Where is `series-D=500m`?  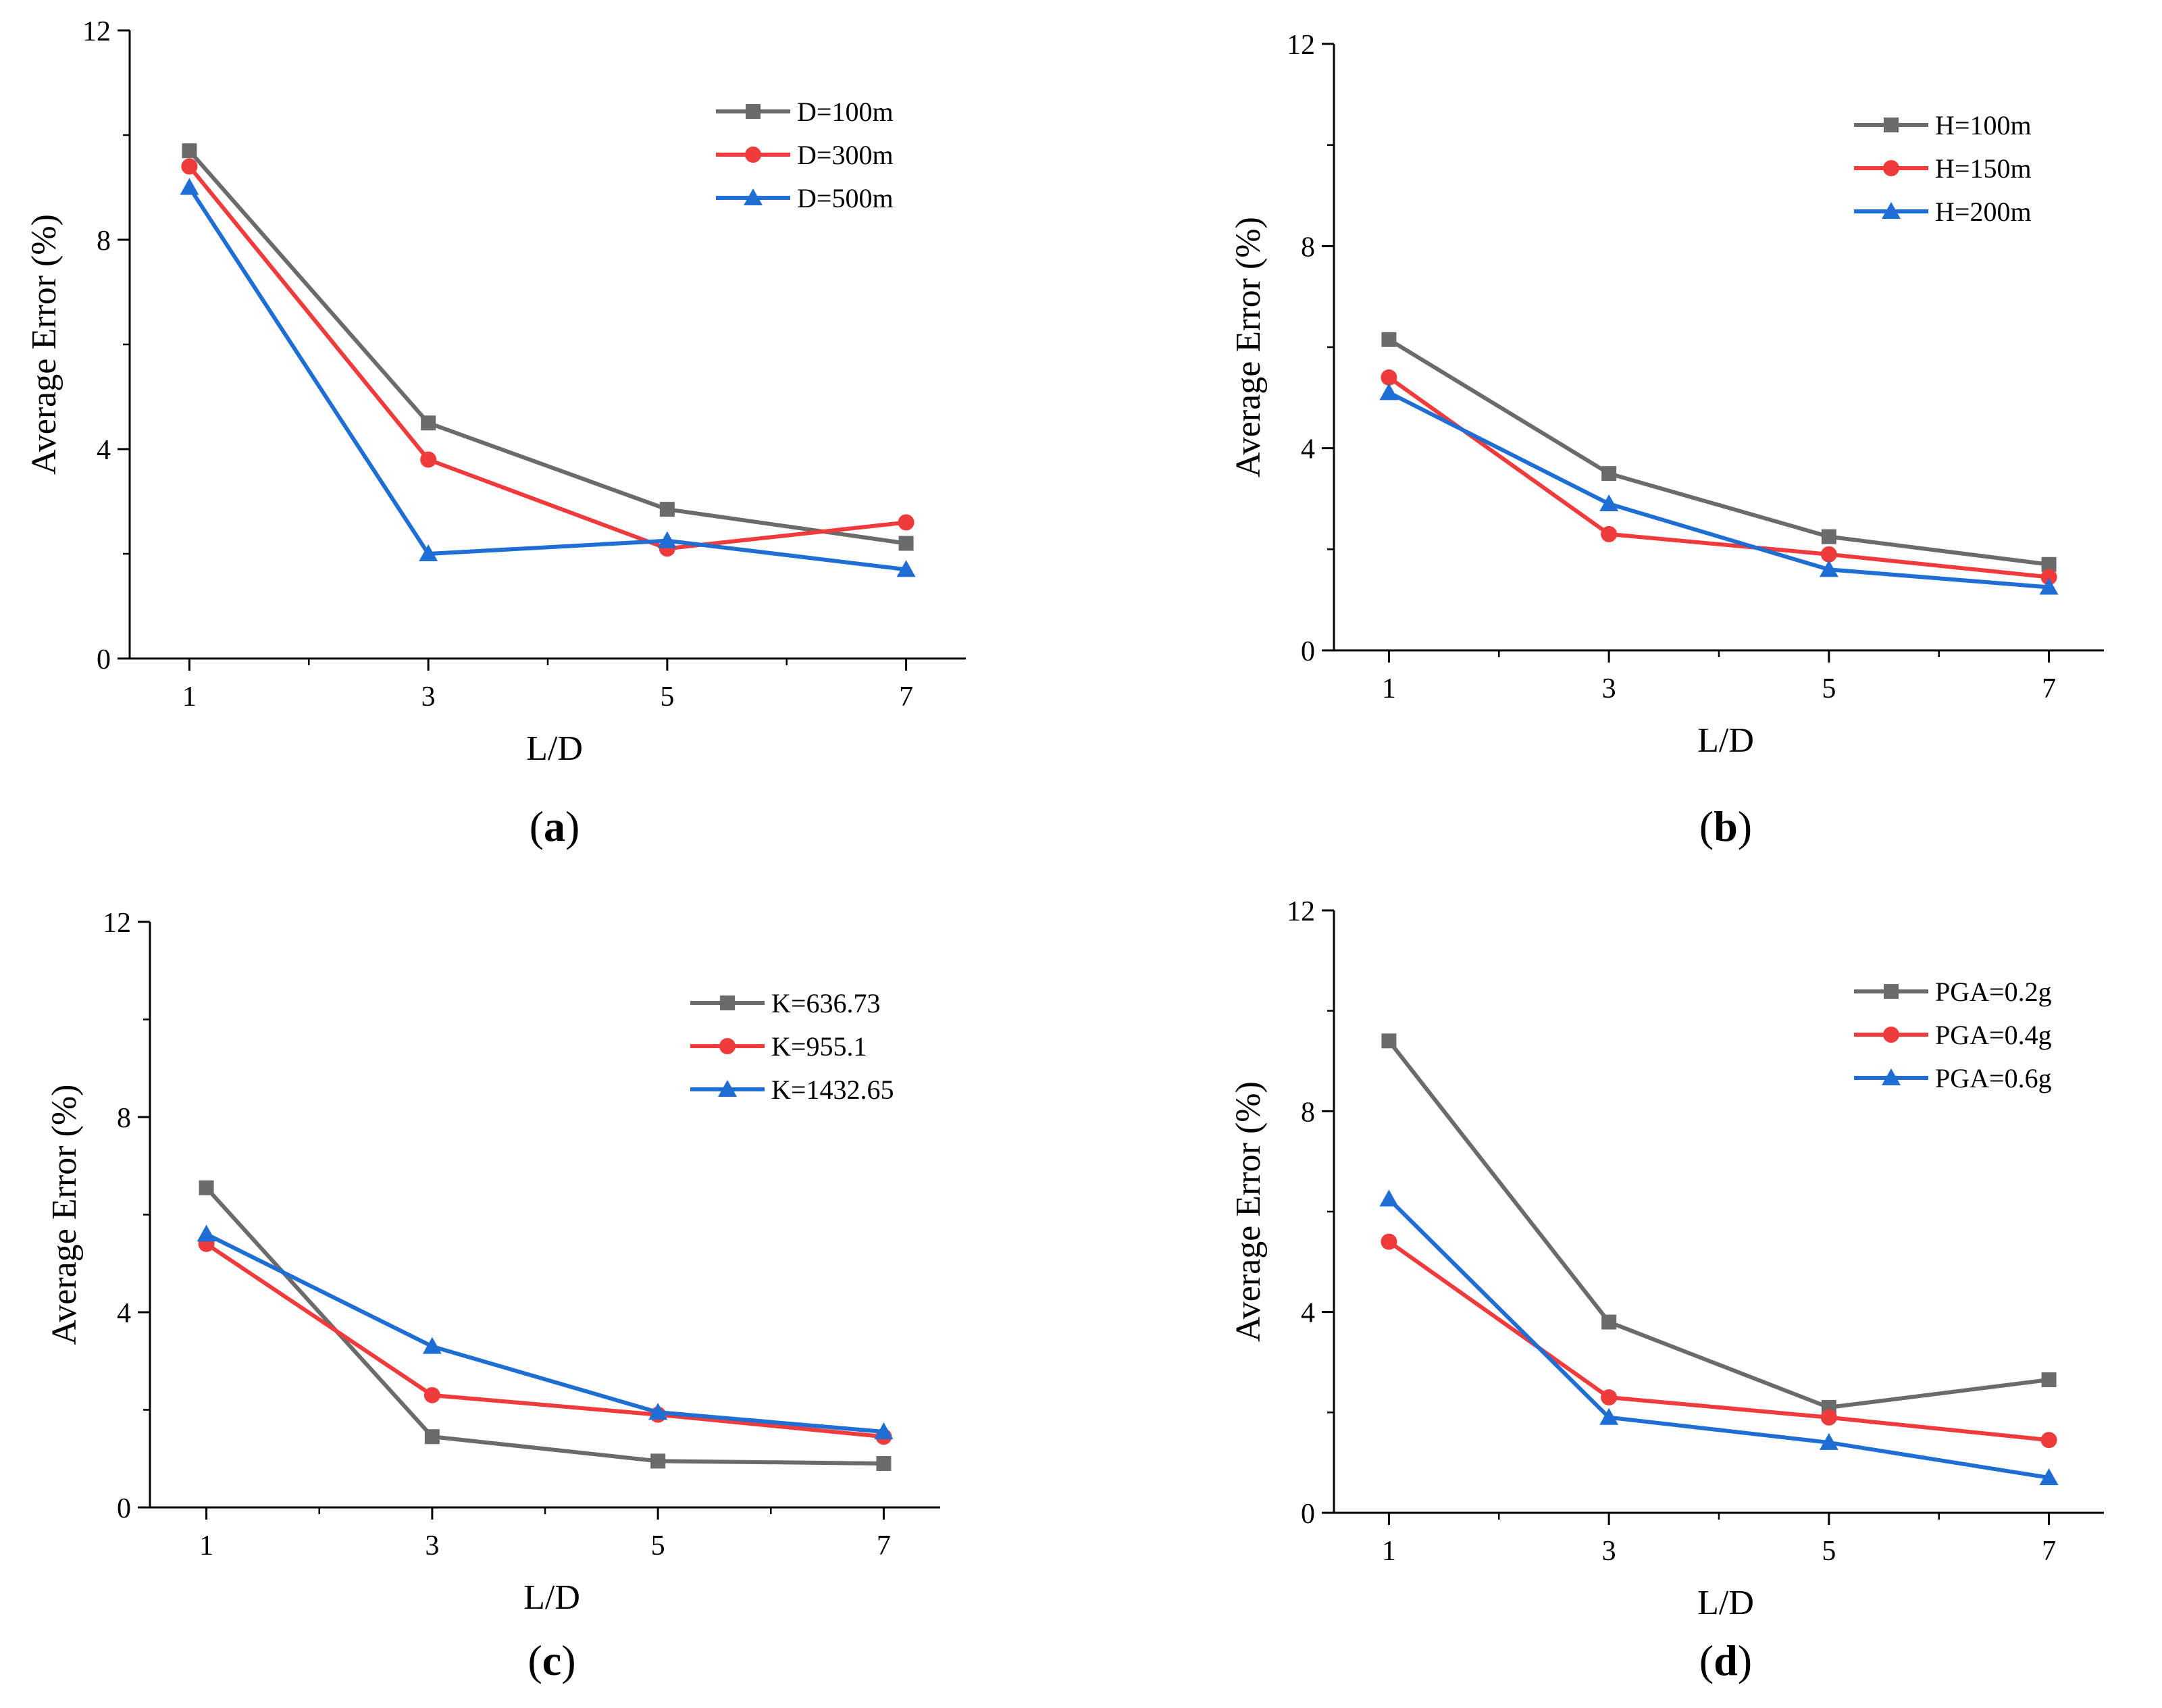 series-D=500m is located at coordinates (548, 377).